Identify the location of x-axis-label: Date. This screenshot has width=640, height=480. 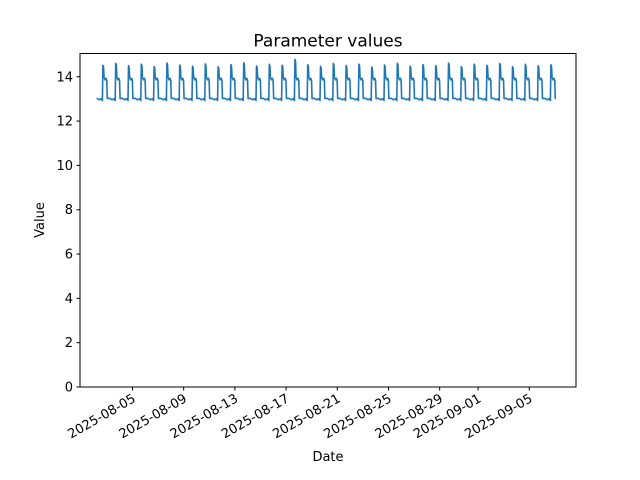
(327, 457).